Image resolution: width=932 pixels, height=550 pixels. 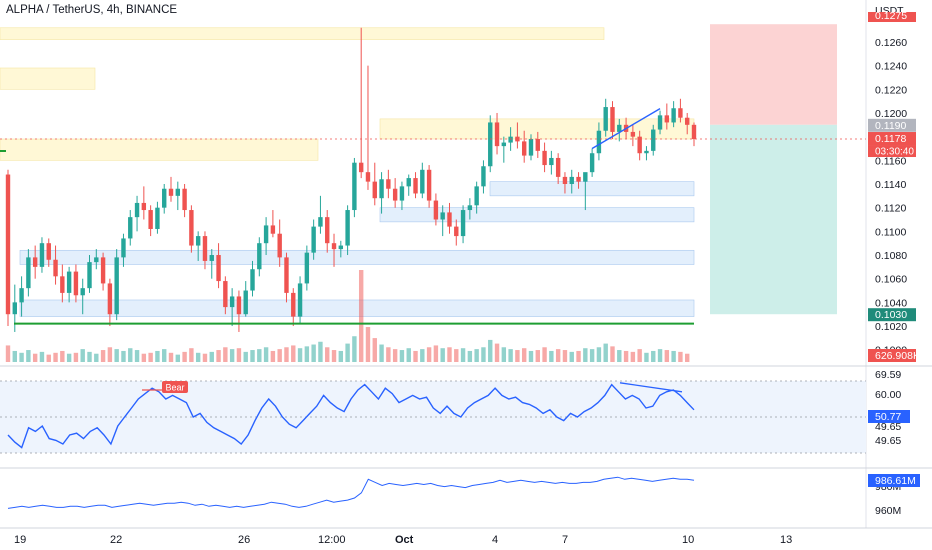 I want to click on price-tick: 0.1240, so click(x=891, y=67).